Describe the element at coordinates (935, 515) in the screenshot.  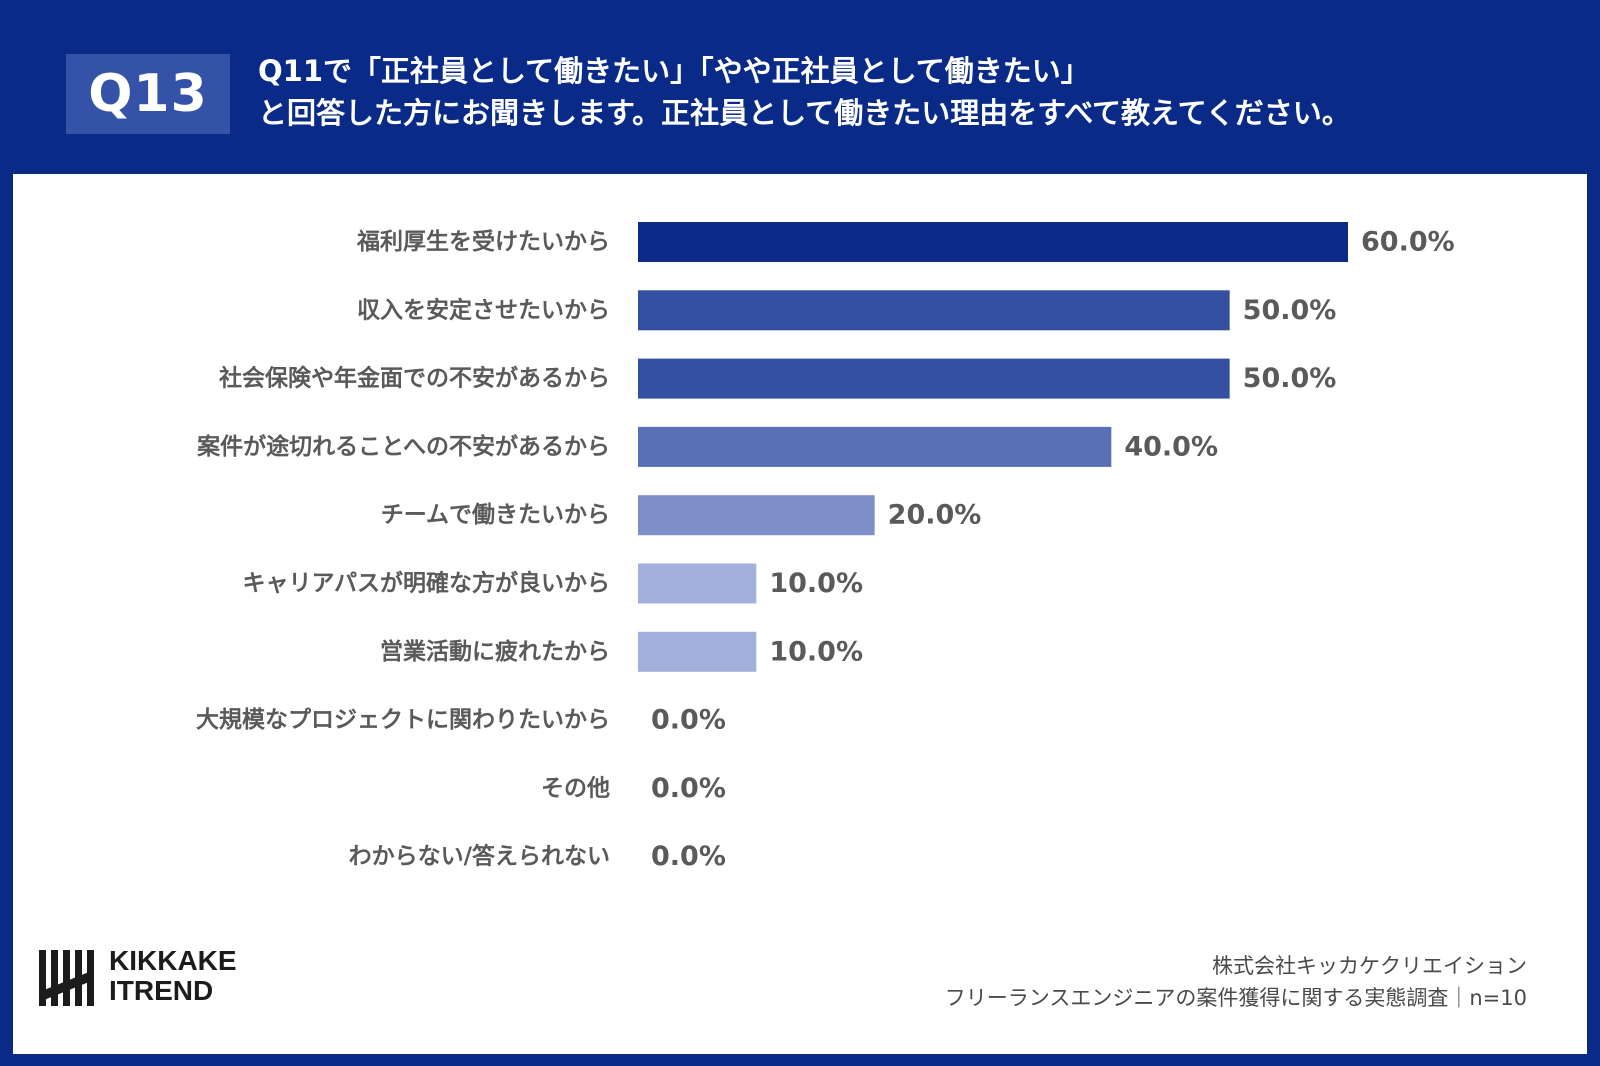
I see `value-label: 20.0%` at that location.